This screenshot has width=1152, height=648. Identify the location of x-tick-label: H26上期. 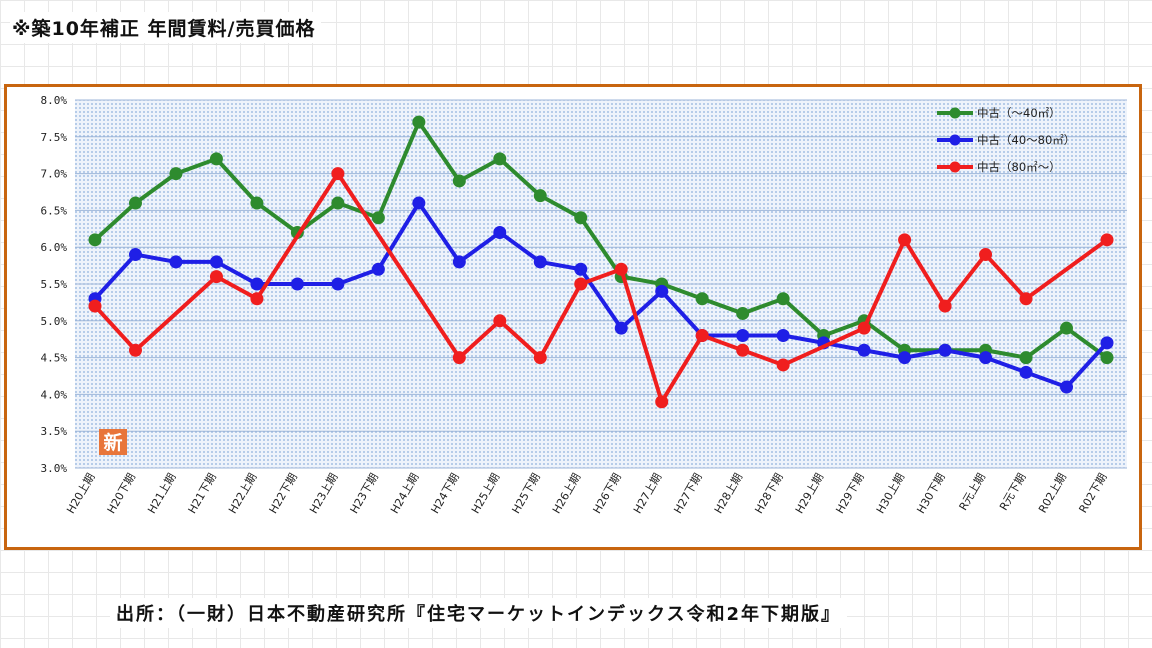
(566, 493).